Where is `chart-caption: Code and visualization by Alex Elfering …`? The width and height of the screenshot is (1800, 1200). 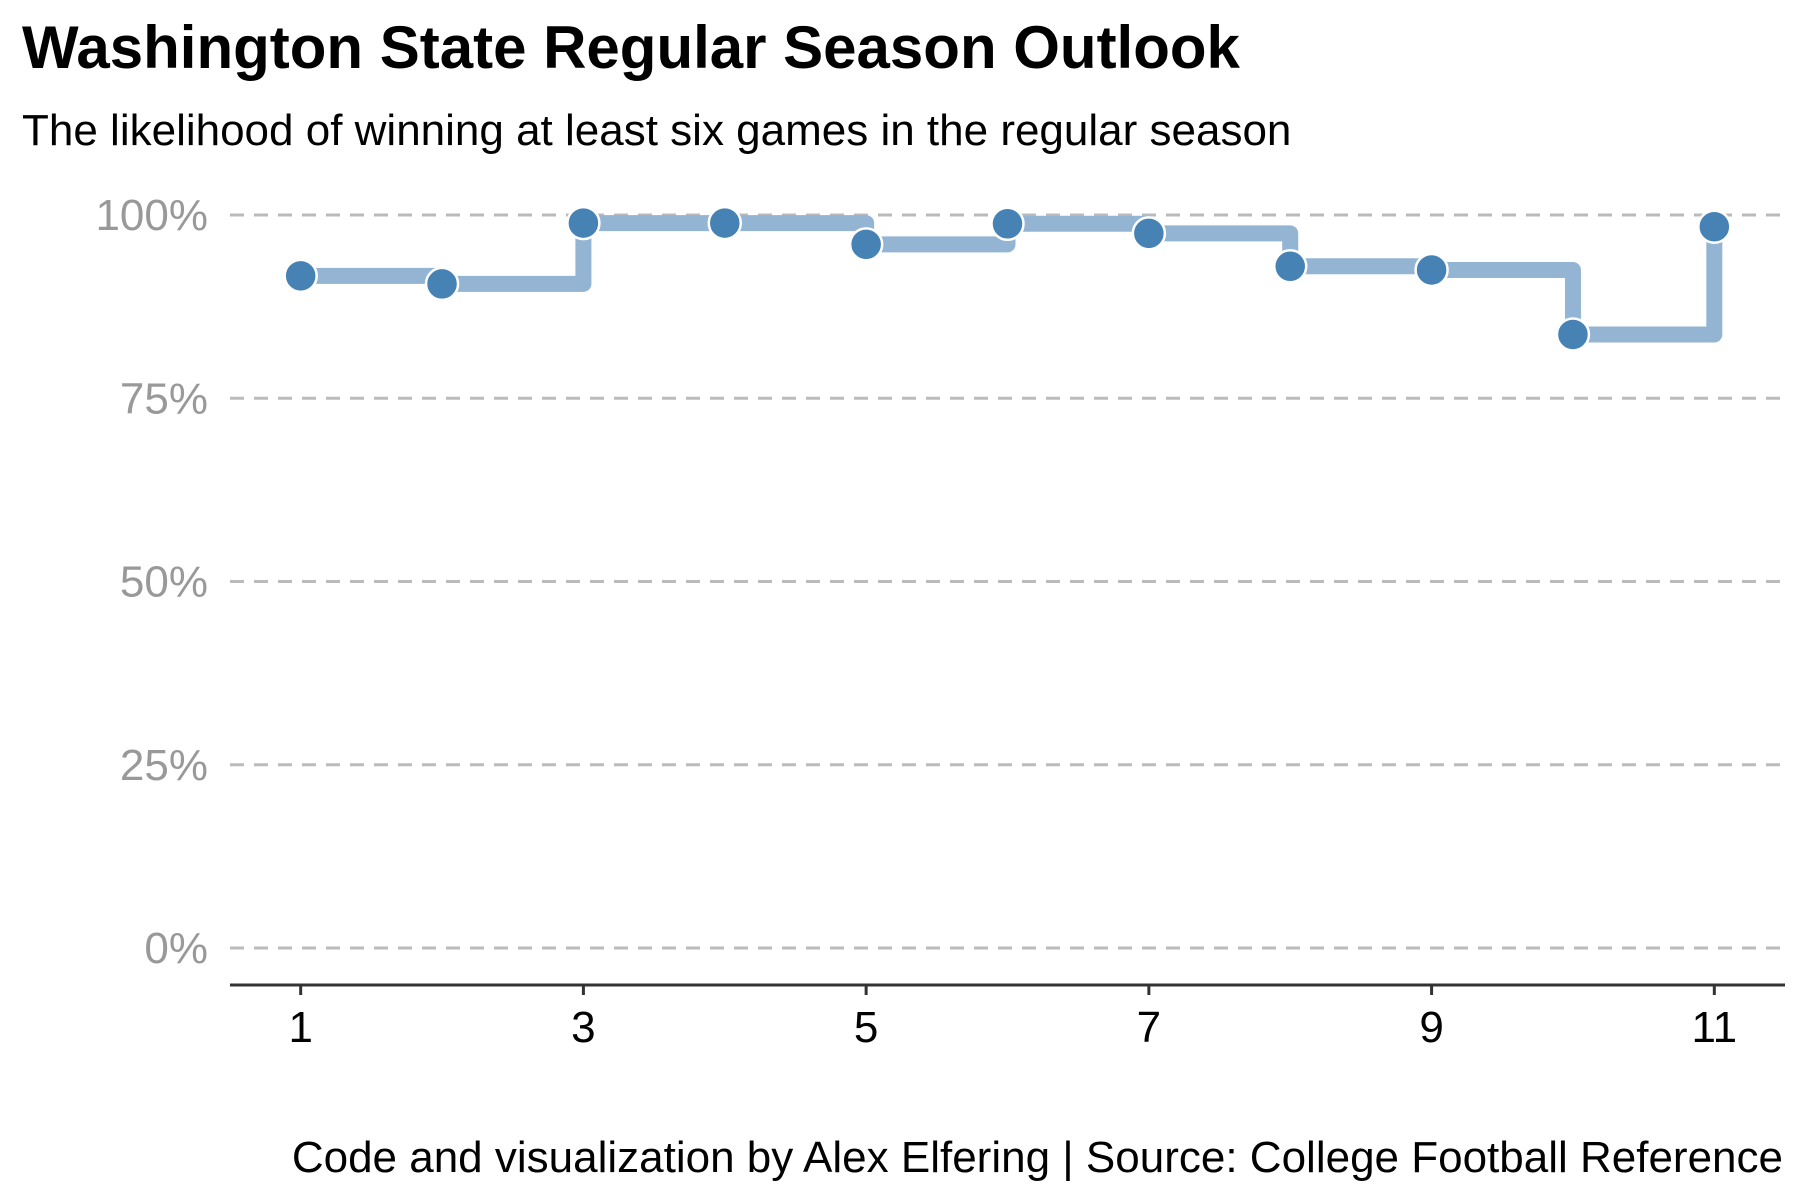
chart-caption: Code and visualization by Alex Elfering … is located at coordinates (1037, 1157).